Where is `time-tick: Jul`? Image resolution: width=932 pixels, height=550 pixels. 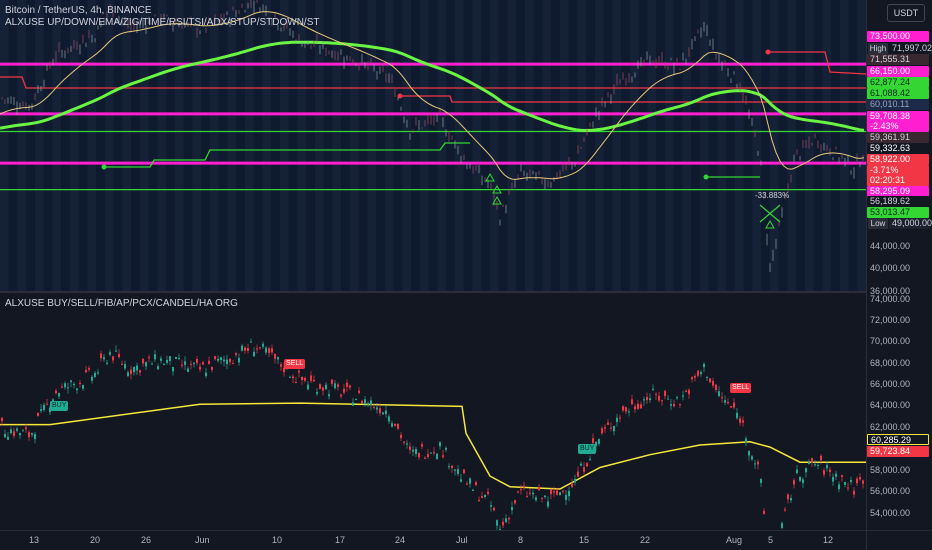
time-tick: Jul is located at coordinates (462, 540).